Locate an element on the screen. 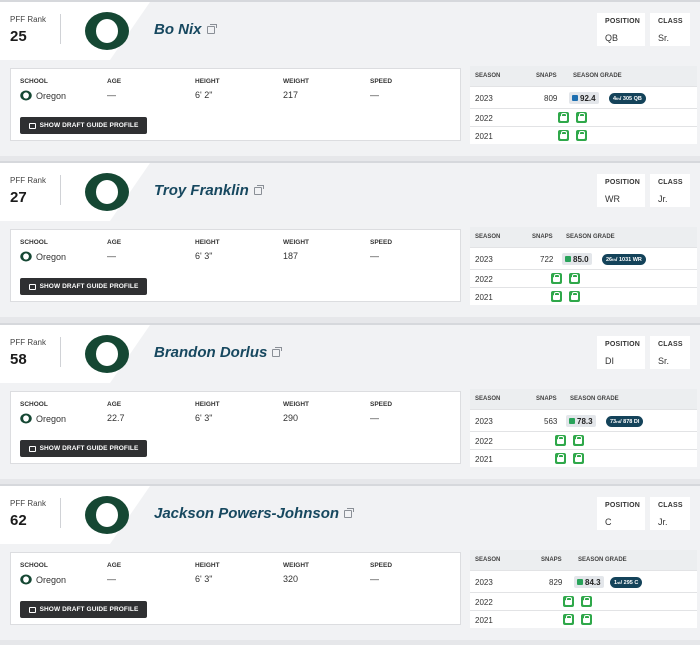 This screenshot has width=700, height=645. class-box: CLASS Sr. is located at coordinates (670, 352).